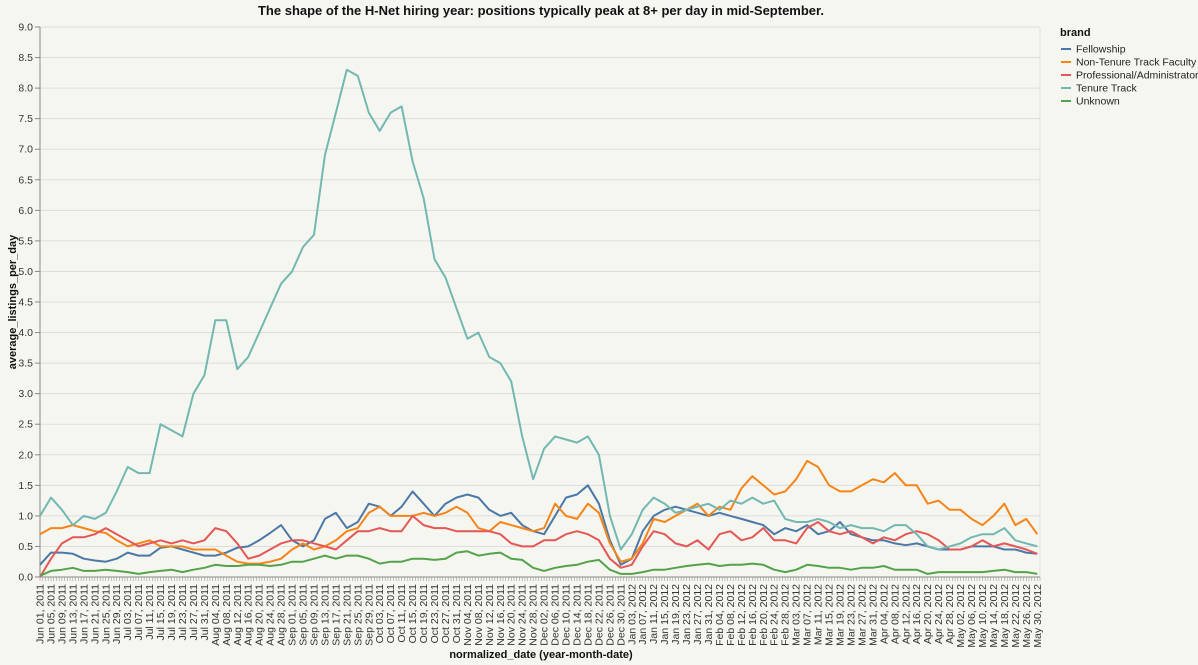 The height and width of the screenshot is (665, 1198). Describe the element at coordinates (797, 615) in the screenshot. I see `x-tick-label: Mar 03, 2012` at that location.